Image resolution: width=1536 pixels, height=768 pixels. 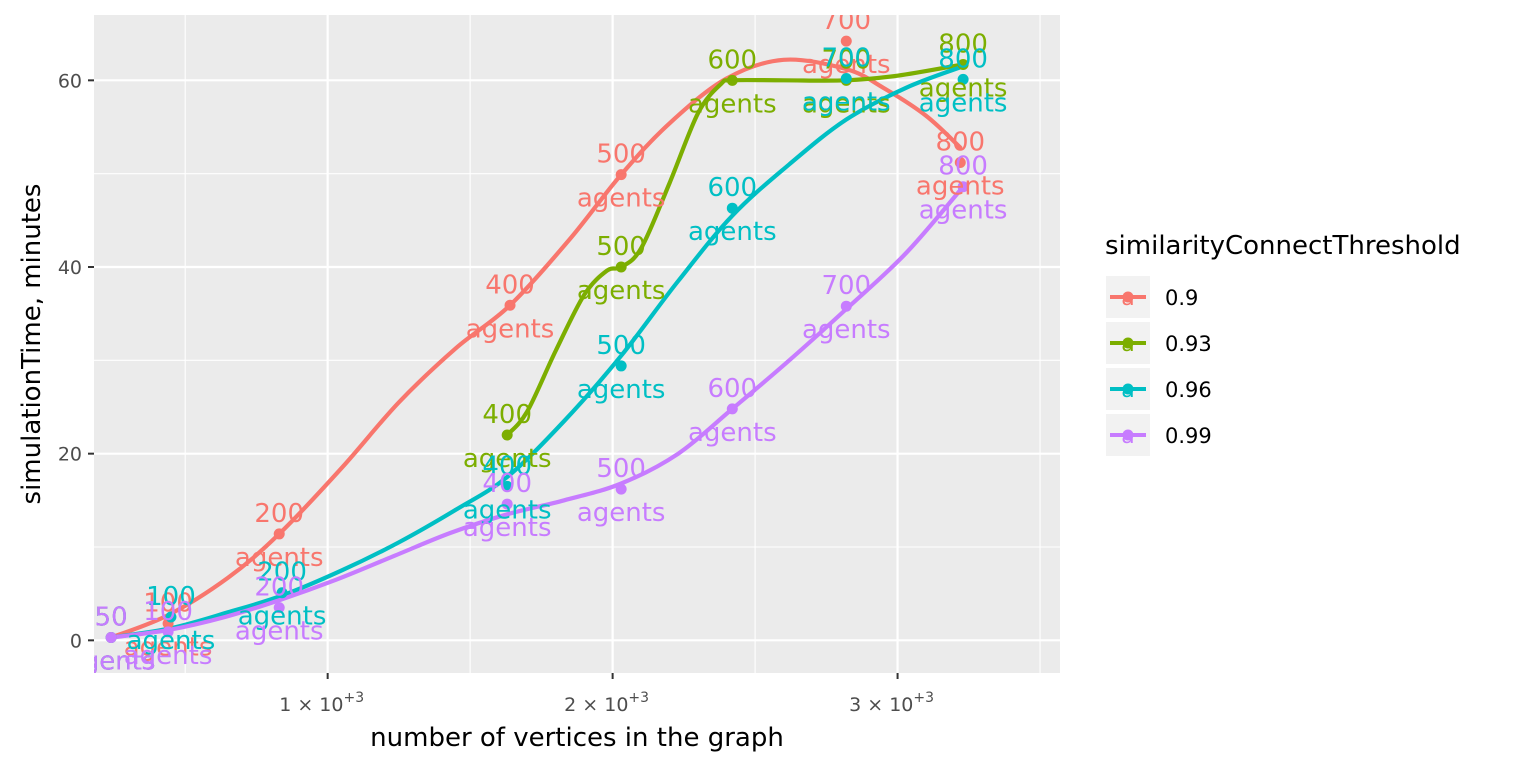 I want to click on data-label-count: 50, so click(x=111, y=618).